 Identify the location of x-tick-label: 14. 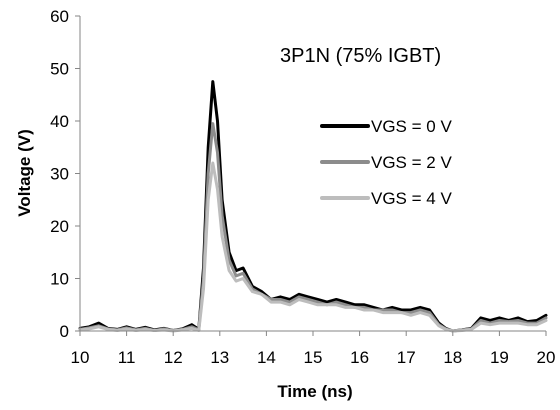
(266, 357).